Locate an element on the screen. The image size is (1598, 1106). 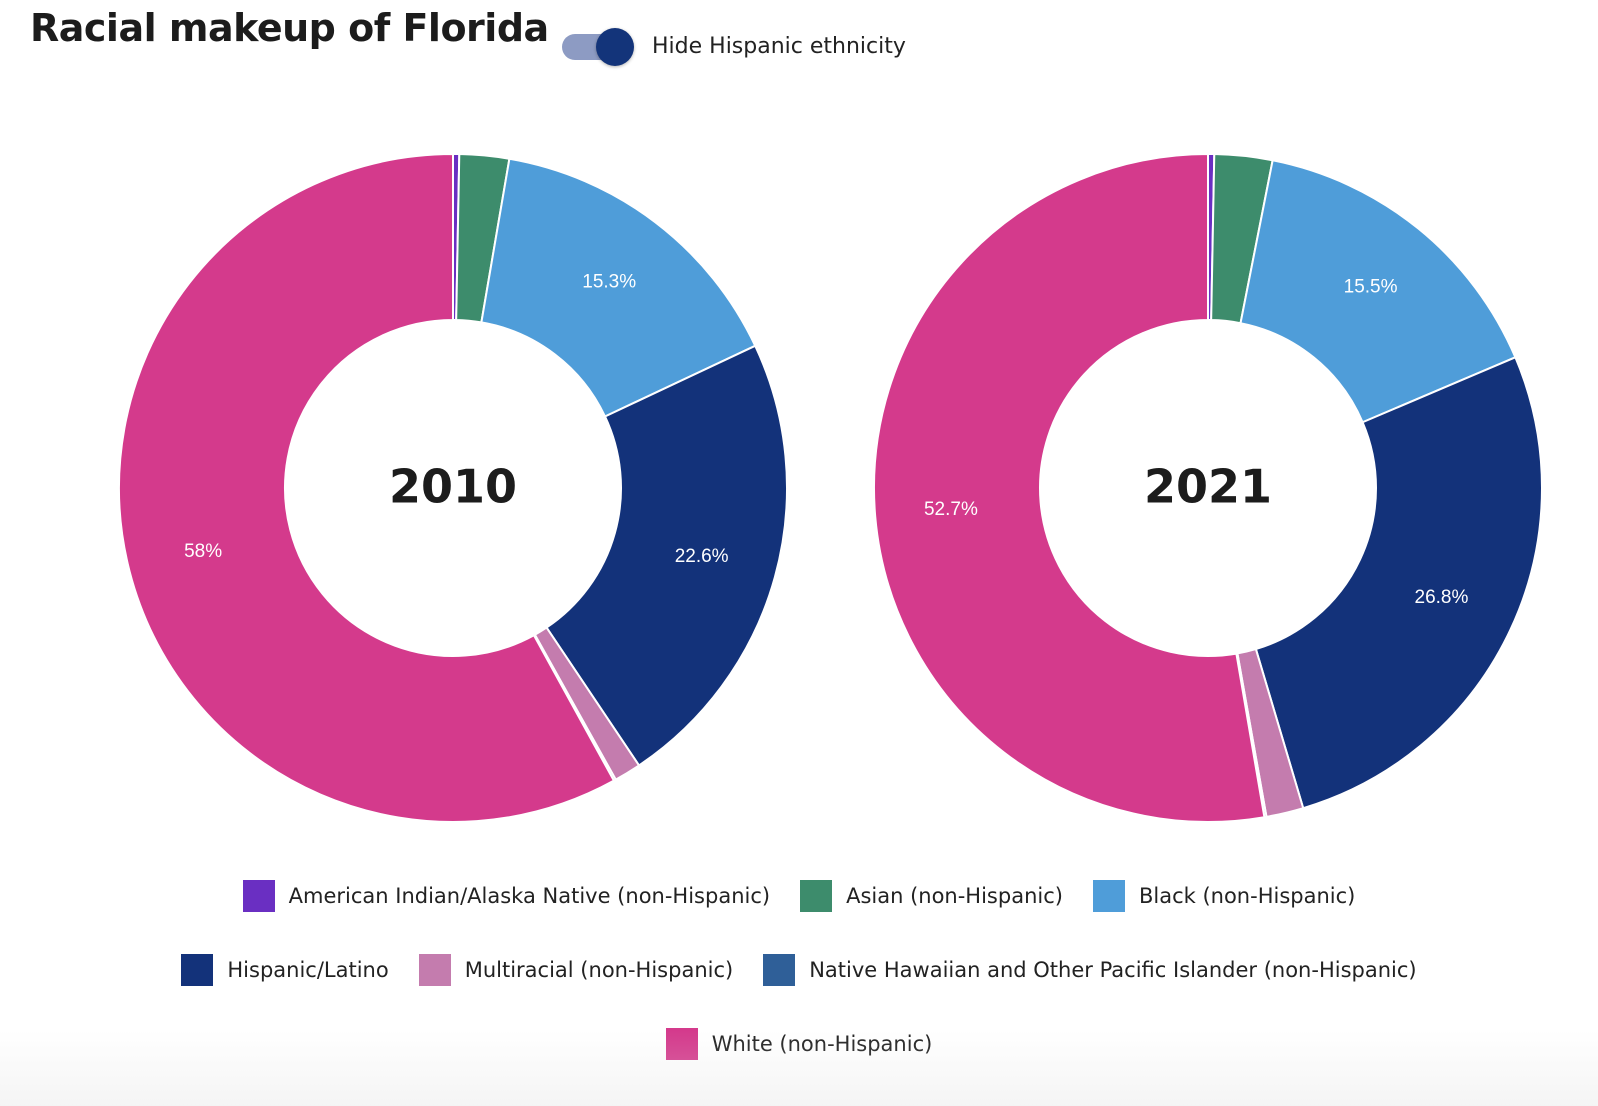
data-label-2010-hispanic: 22.6% is located at coordinates (702, 556).